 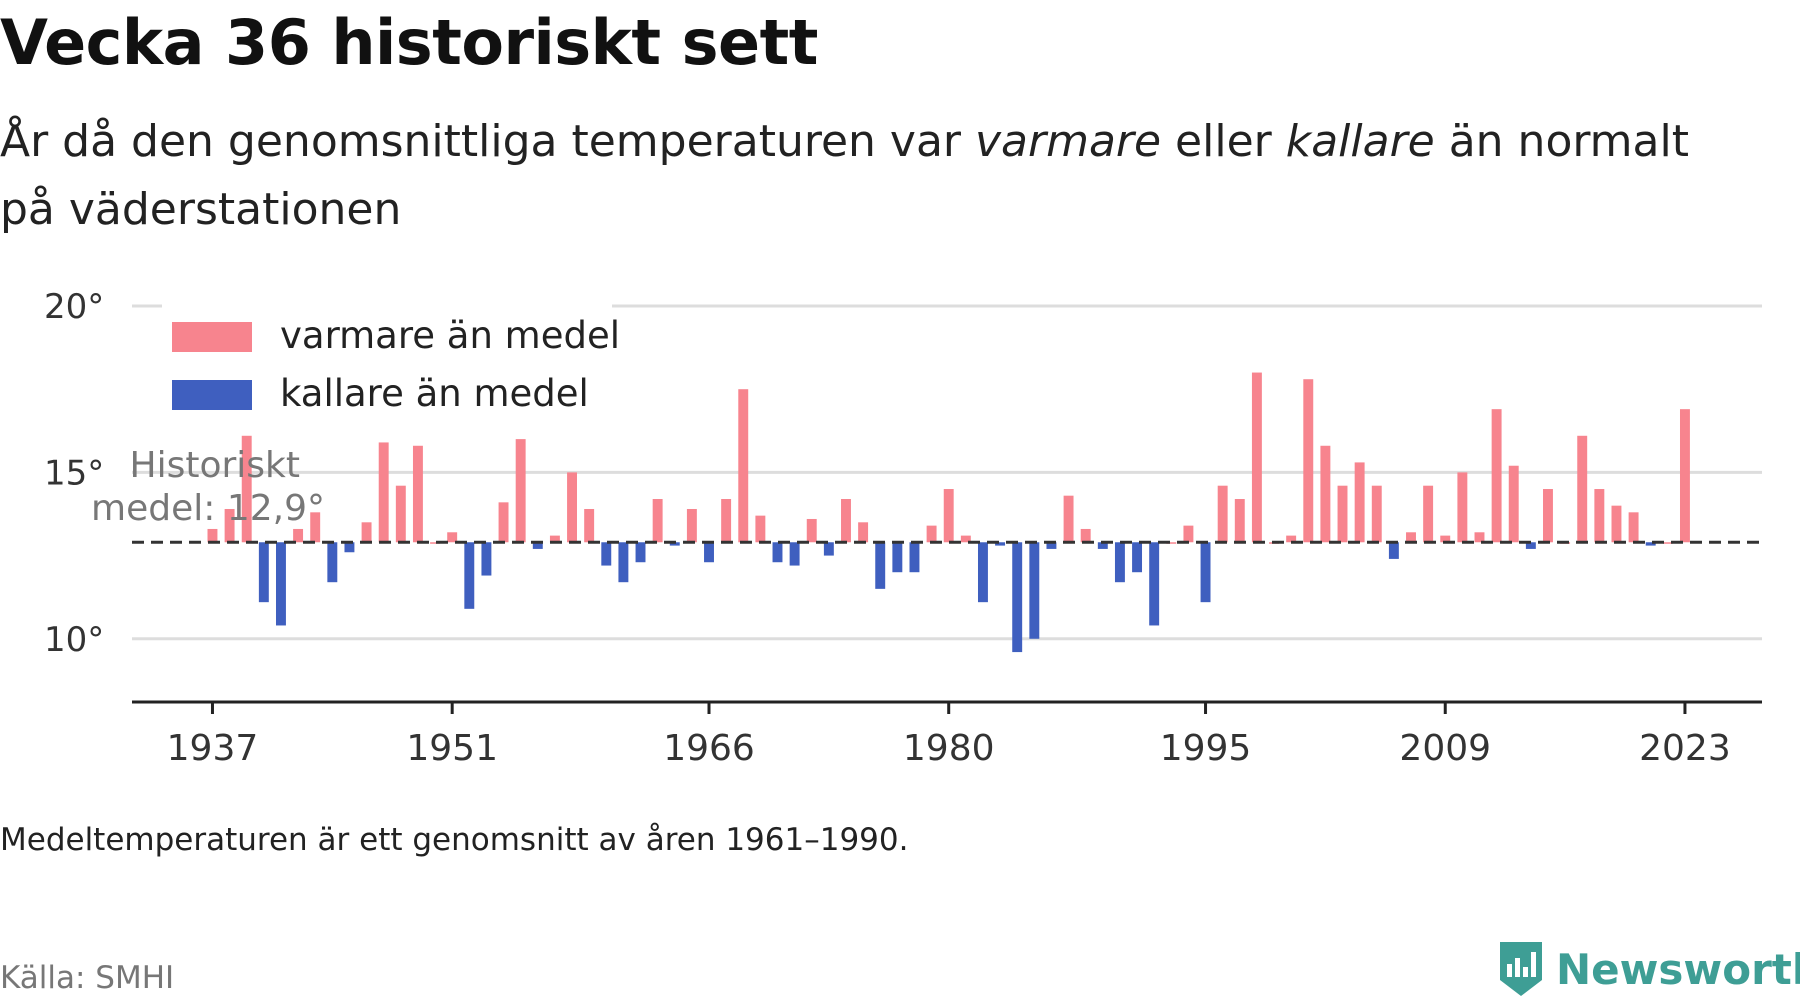 What do you see at coordinates (208, 508) in the screenshot?
I see `baseline-label-line2: medel: 12,9°` at bounding box center [208, 508].